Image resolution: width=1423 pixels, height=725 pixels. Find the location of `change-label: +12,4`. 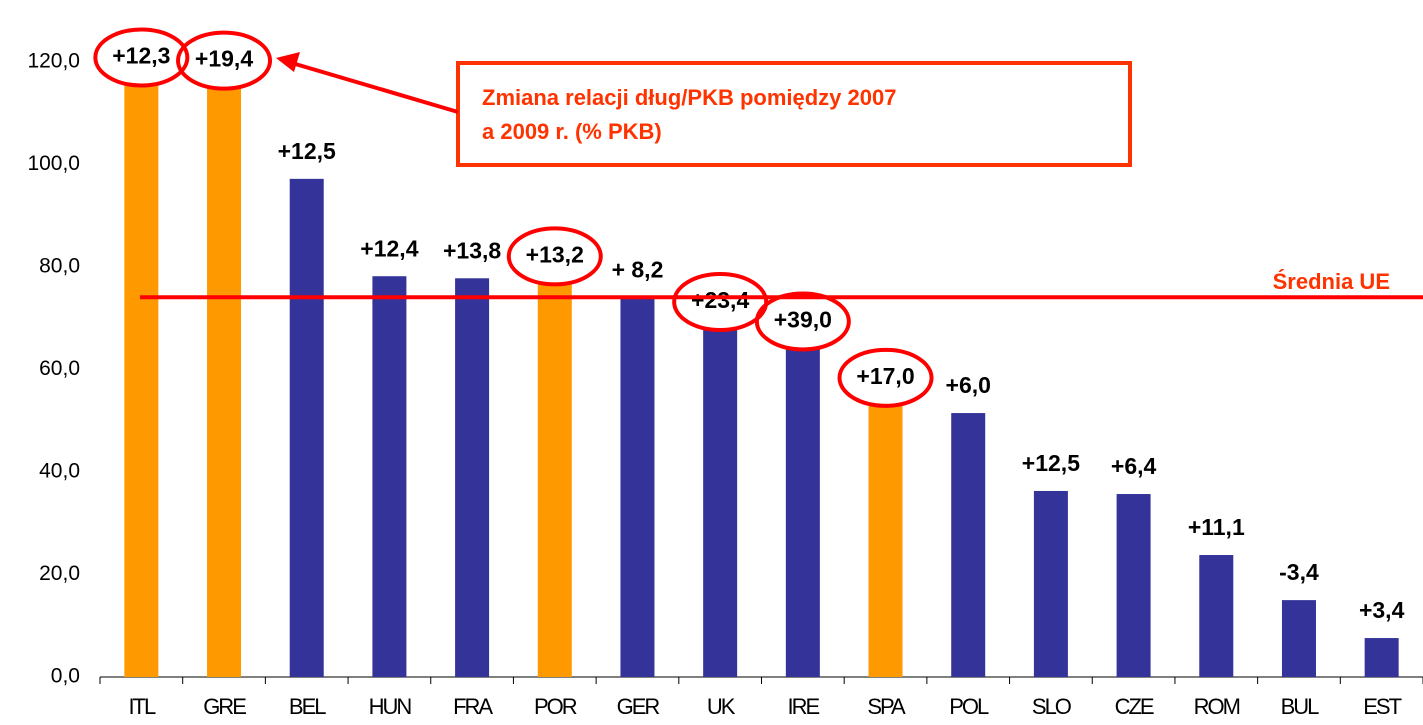

change-label: +12,4 is located at coordinates (389, 248).